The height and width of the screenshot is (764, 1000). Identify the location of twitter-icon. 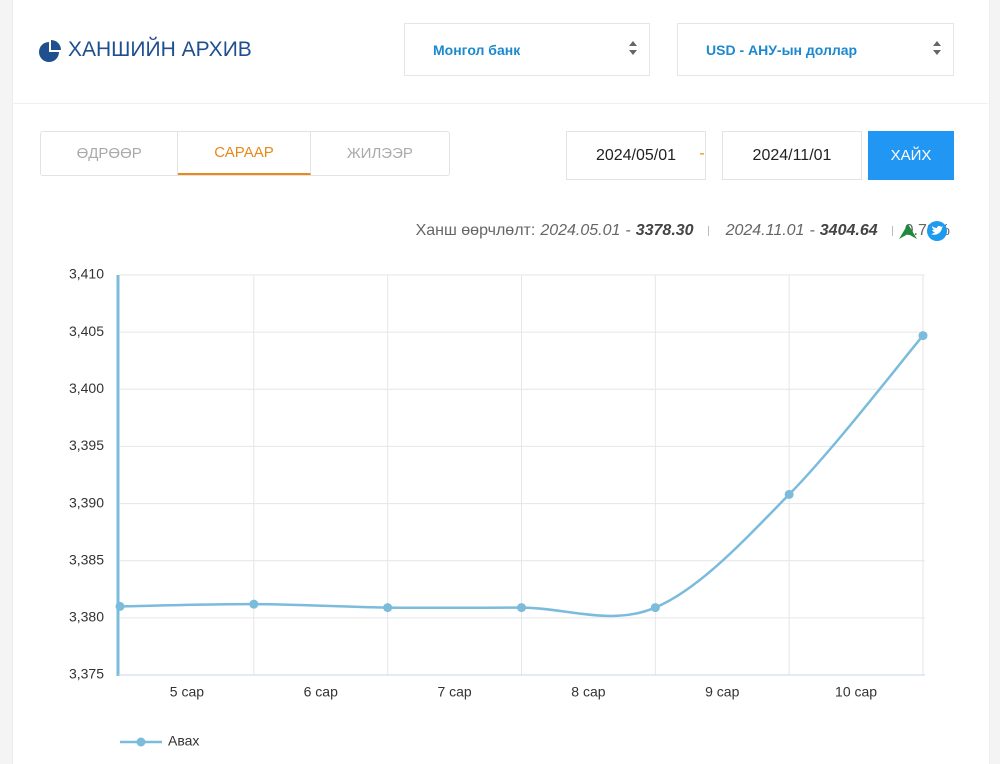
(937, 231).